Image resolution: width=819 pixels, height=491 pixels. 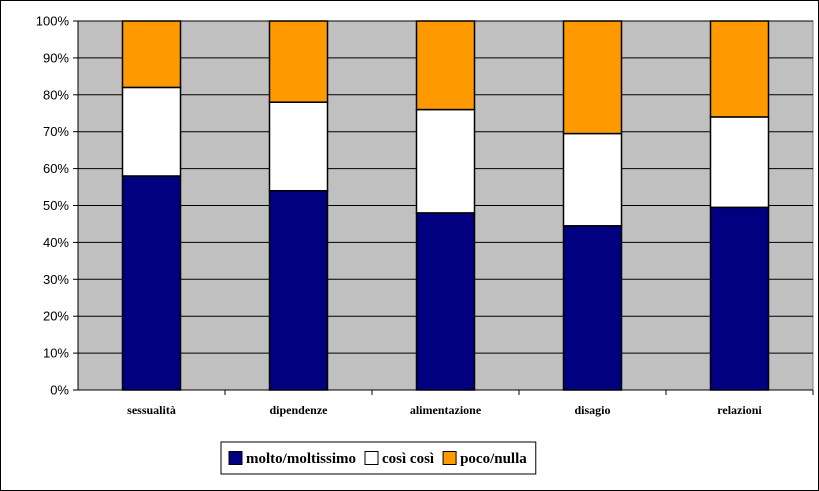 What do you see at coordinates (59, 390) in the screenshot?
I see `y-tick-label: 0%` at bounding box center [59, 390].